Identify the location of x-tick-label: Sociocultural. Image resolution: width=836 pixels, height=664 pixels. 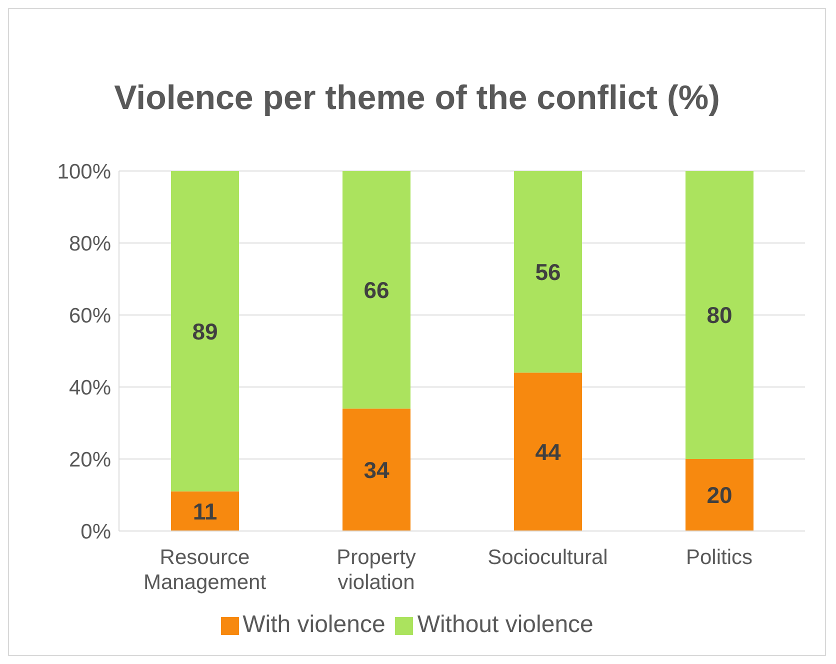
(548, 557).